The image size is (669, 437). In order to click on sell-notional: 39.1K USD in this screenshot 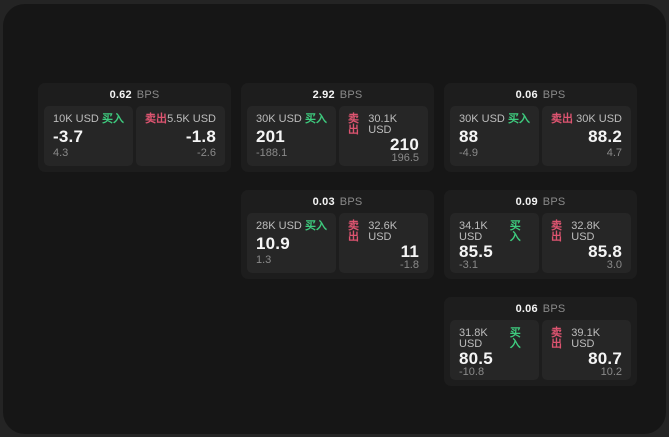, I will do `click(586, 338)`.